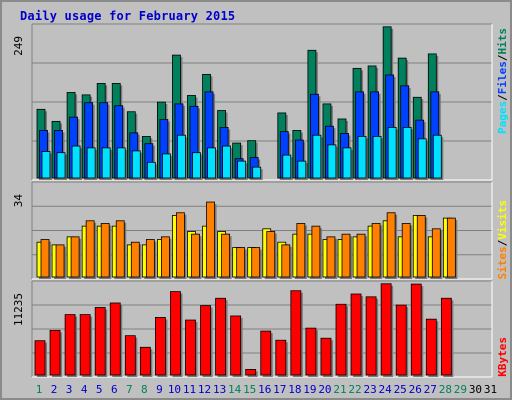 This screenshot has height=400, width=512. Describe the element at coordinates (18, 201) in the screenshot. I see `middle-ymax-label: 34` at that location.